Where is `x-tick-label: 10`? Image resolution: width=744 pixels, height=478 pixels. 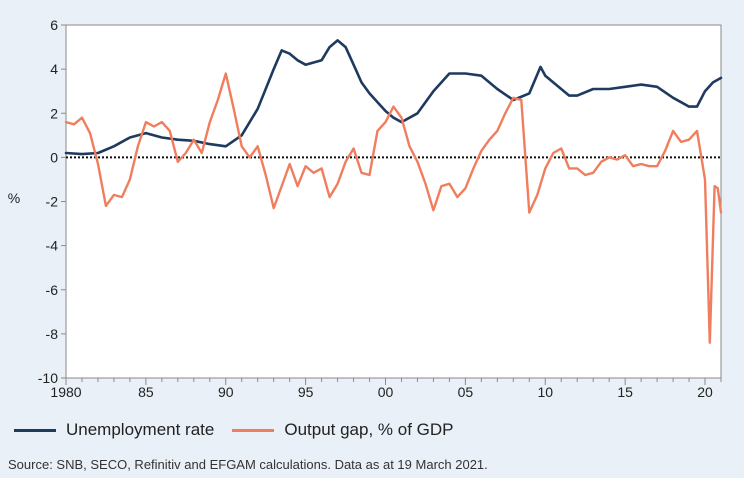 x-tick-label: 10 is located at coordinates (545, 392).